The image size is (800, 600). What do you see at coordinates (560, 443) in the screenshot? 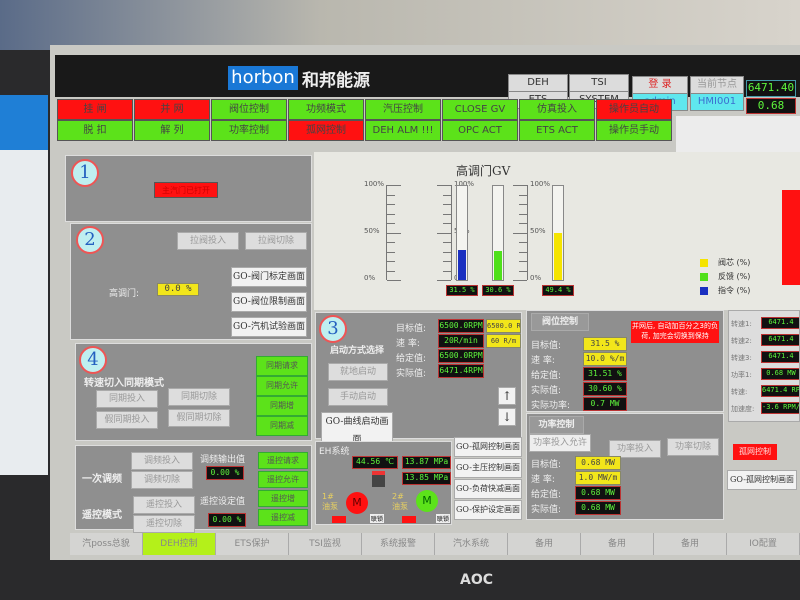
I see `power-allow-indicator: 功率投入允许` at bounding box center [560, 443].